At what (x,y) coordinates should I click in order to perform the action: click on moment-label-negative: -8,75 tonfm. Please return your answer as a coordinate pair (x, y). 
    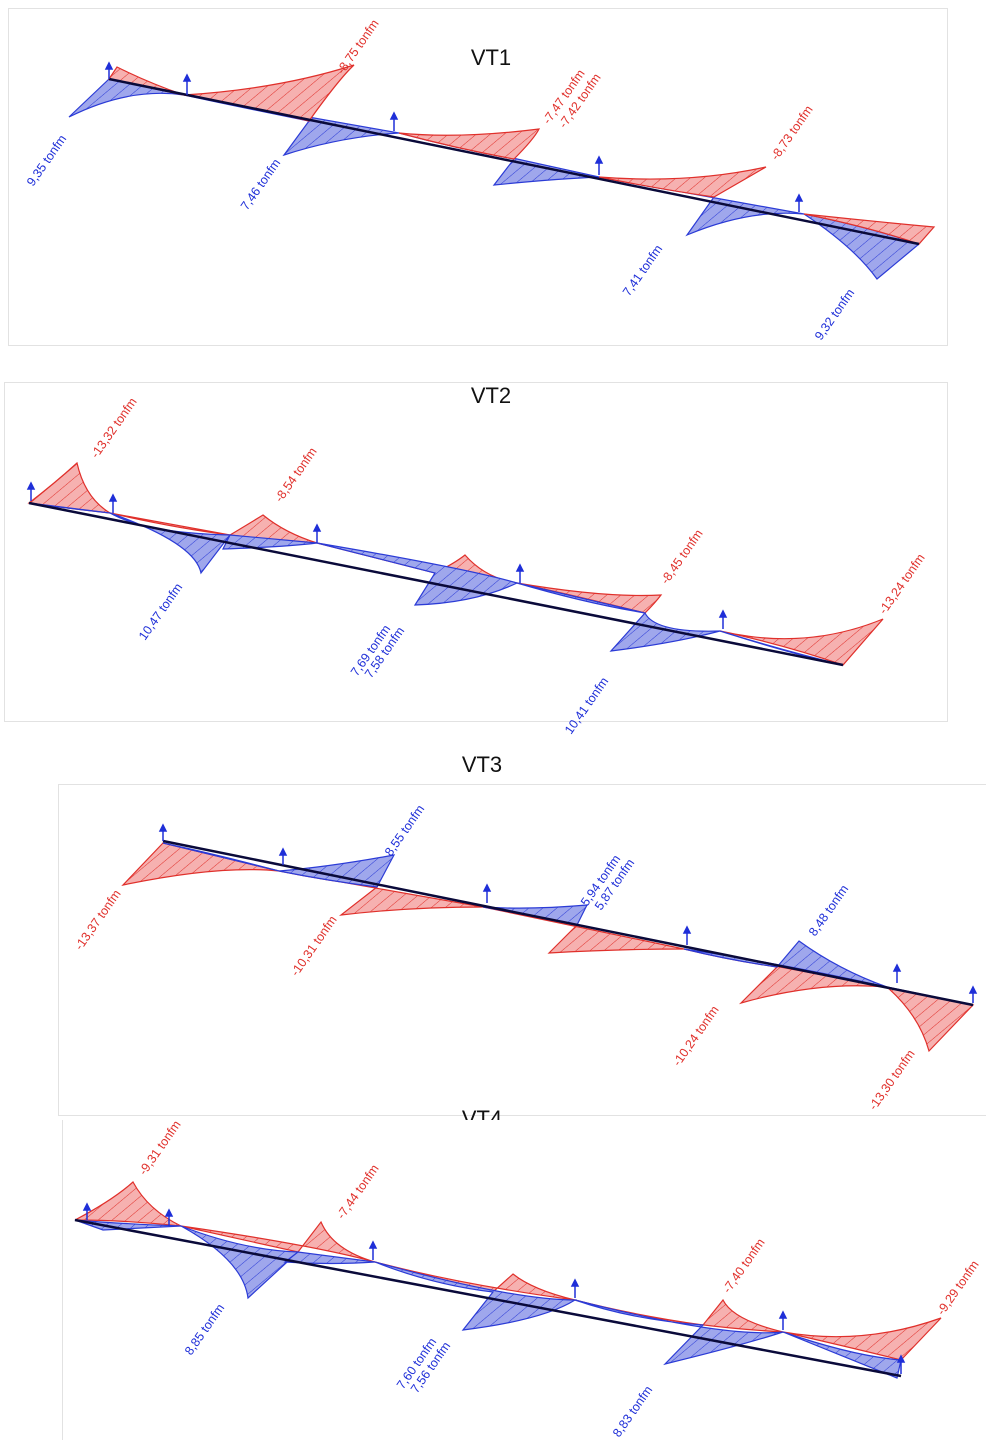
    Looking at the image, I should click on (358, 47).